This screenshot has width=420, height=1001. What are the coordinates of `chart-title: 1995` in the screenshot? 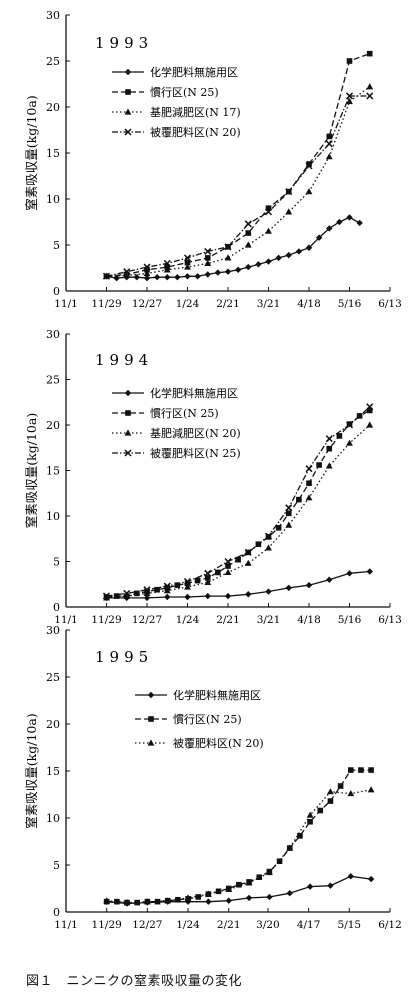 It's located at (124, 657).